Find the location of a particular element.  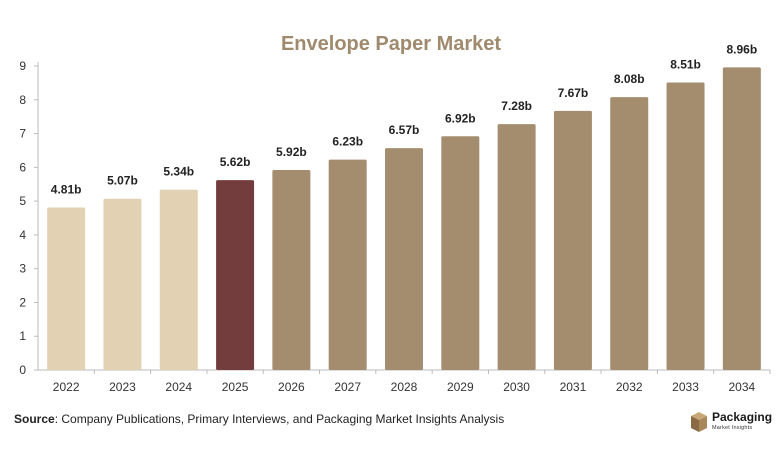

data-label-2023: 5.07b is located at coordinates (122, 181).